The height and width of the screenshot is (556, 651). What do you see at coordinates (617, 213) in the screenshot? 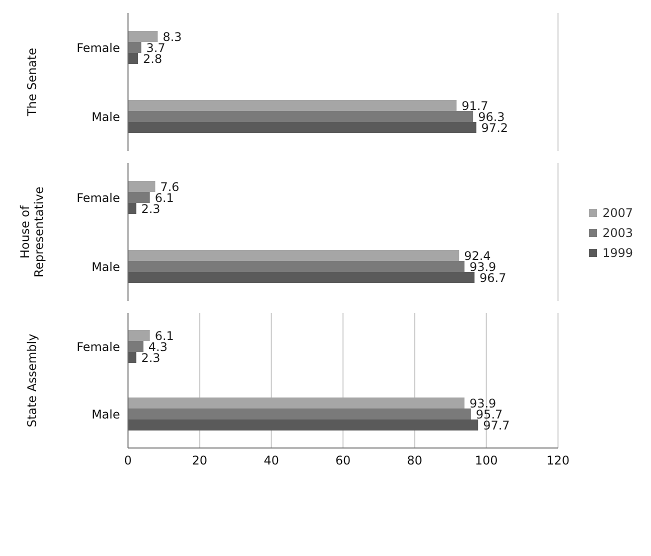
I see `legend-label: 2007` at bounding box center [617, 213].